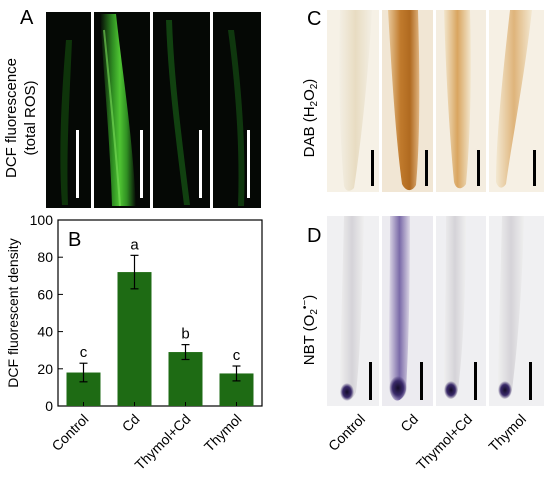 This screenshot has width=550, height=484. What do you see at coordinates (185, 334) in the screenshot?
I see `significance-letter: b` at bounding box center [185, 334].